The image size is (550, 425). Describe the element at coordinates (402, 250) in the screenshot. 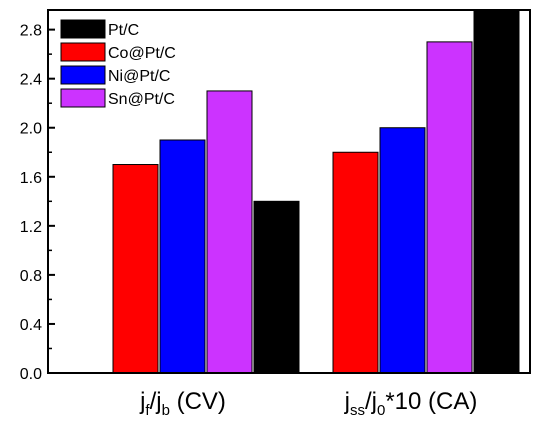

I see `bar-ni-pt-c-cat1` at that location.